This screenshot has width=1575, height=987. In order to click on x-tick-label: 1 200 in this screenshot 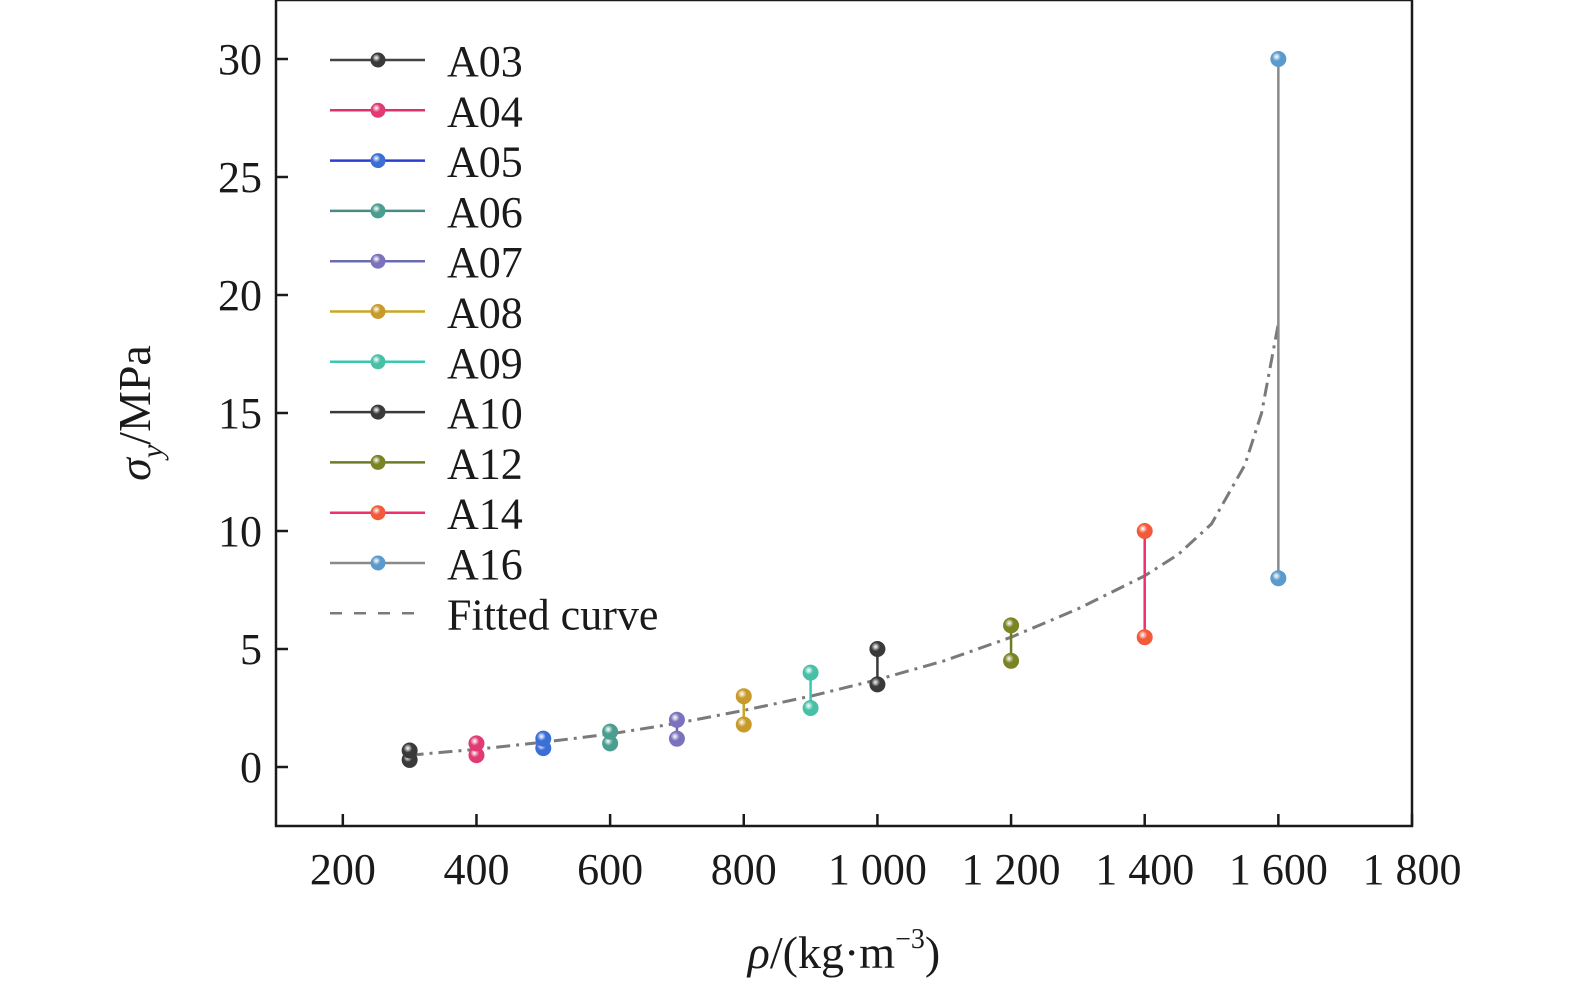, I will do `click(1011, 869)`.